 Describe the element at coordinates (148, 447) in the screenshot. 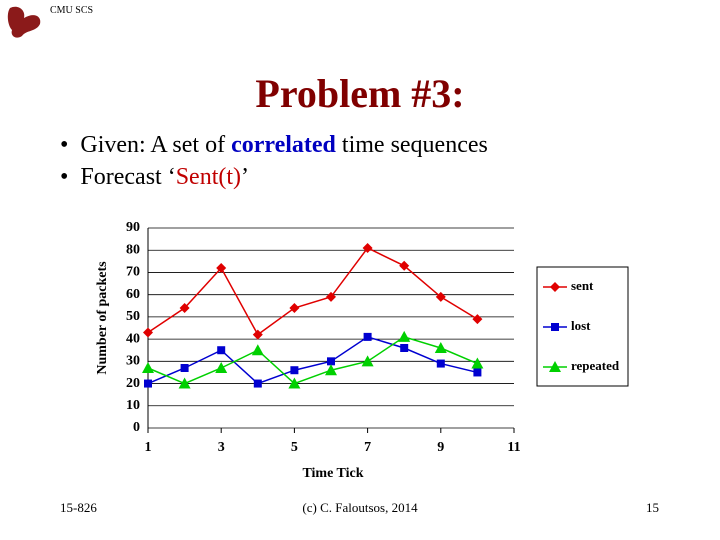

I see `x-tick-label: 1` at that location.